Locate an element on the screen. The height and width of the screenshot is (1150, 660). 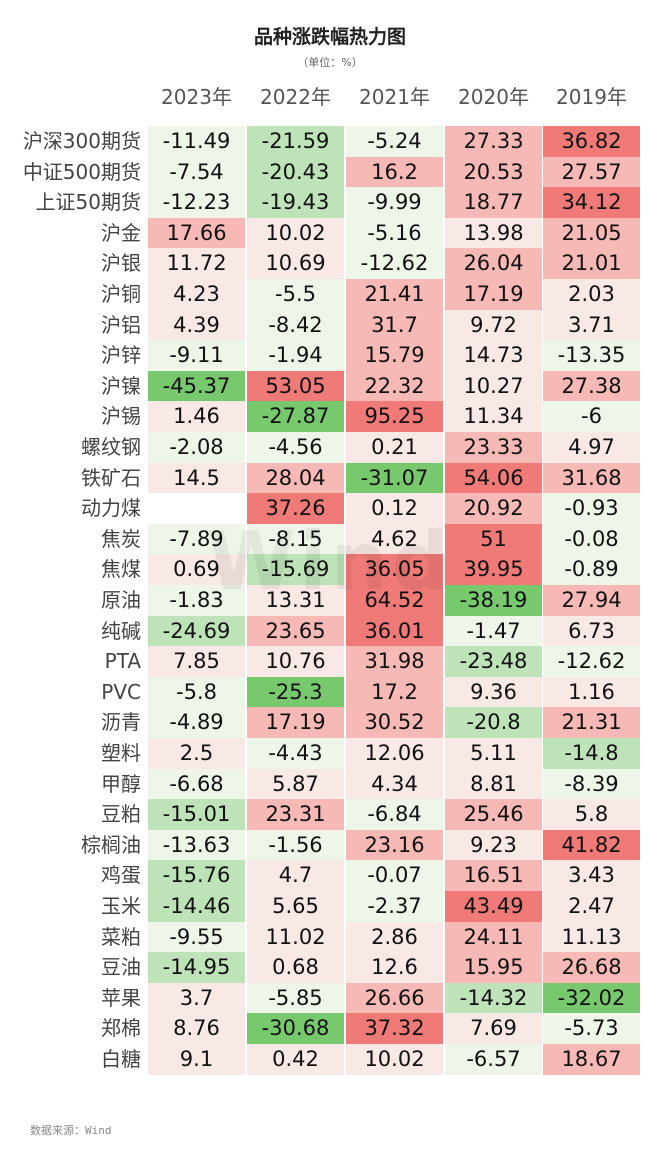
heatmap-cell: -1.47 is located at coordinates (493, 631).